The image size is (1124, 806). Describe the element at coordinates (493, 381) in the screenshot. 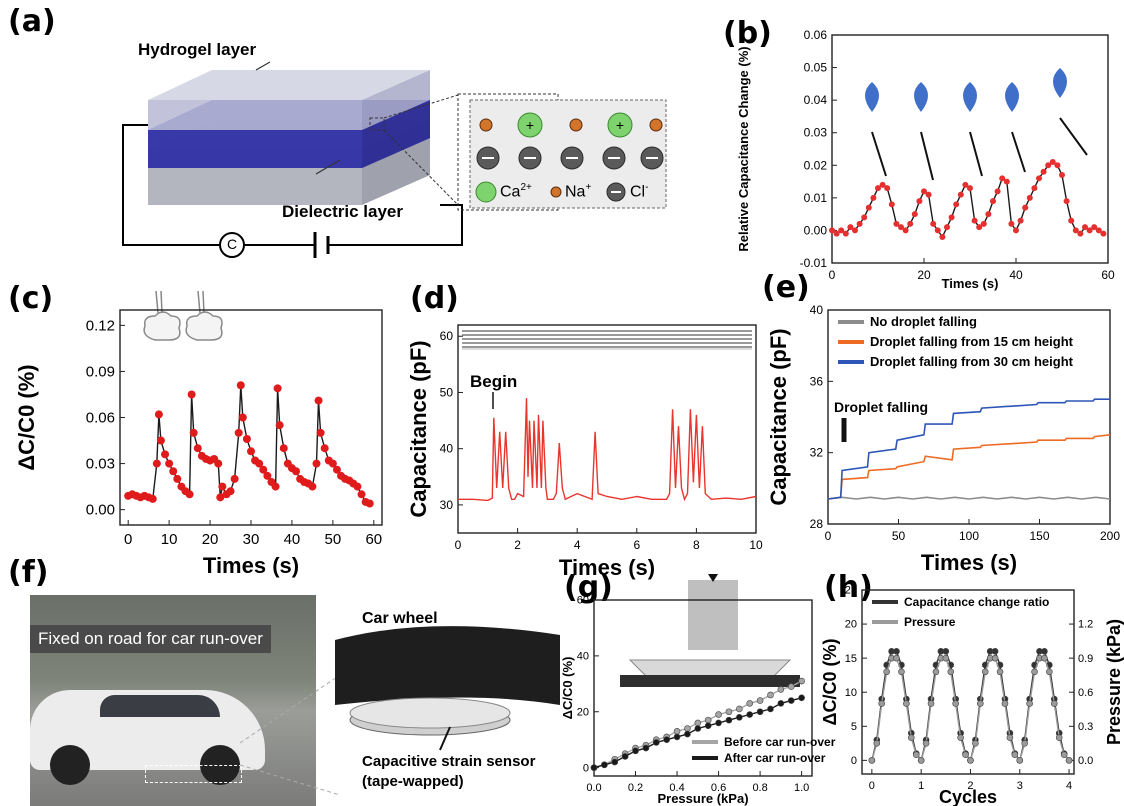

I see `annotation-begin: Begin` at that location.